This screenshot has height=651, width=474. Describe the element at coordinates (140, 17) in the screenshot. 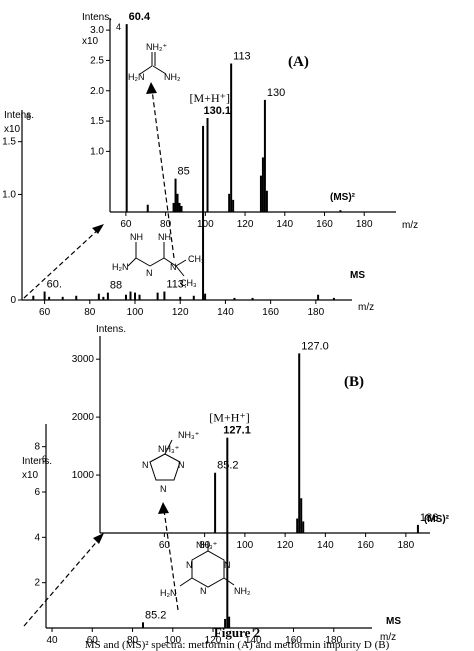

I see `peak-label: 60.4` at that location.